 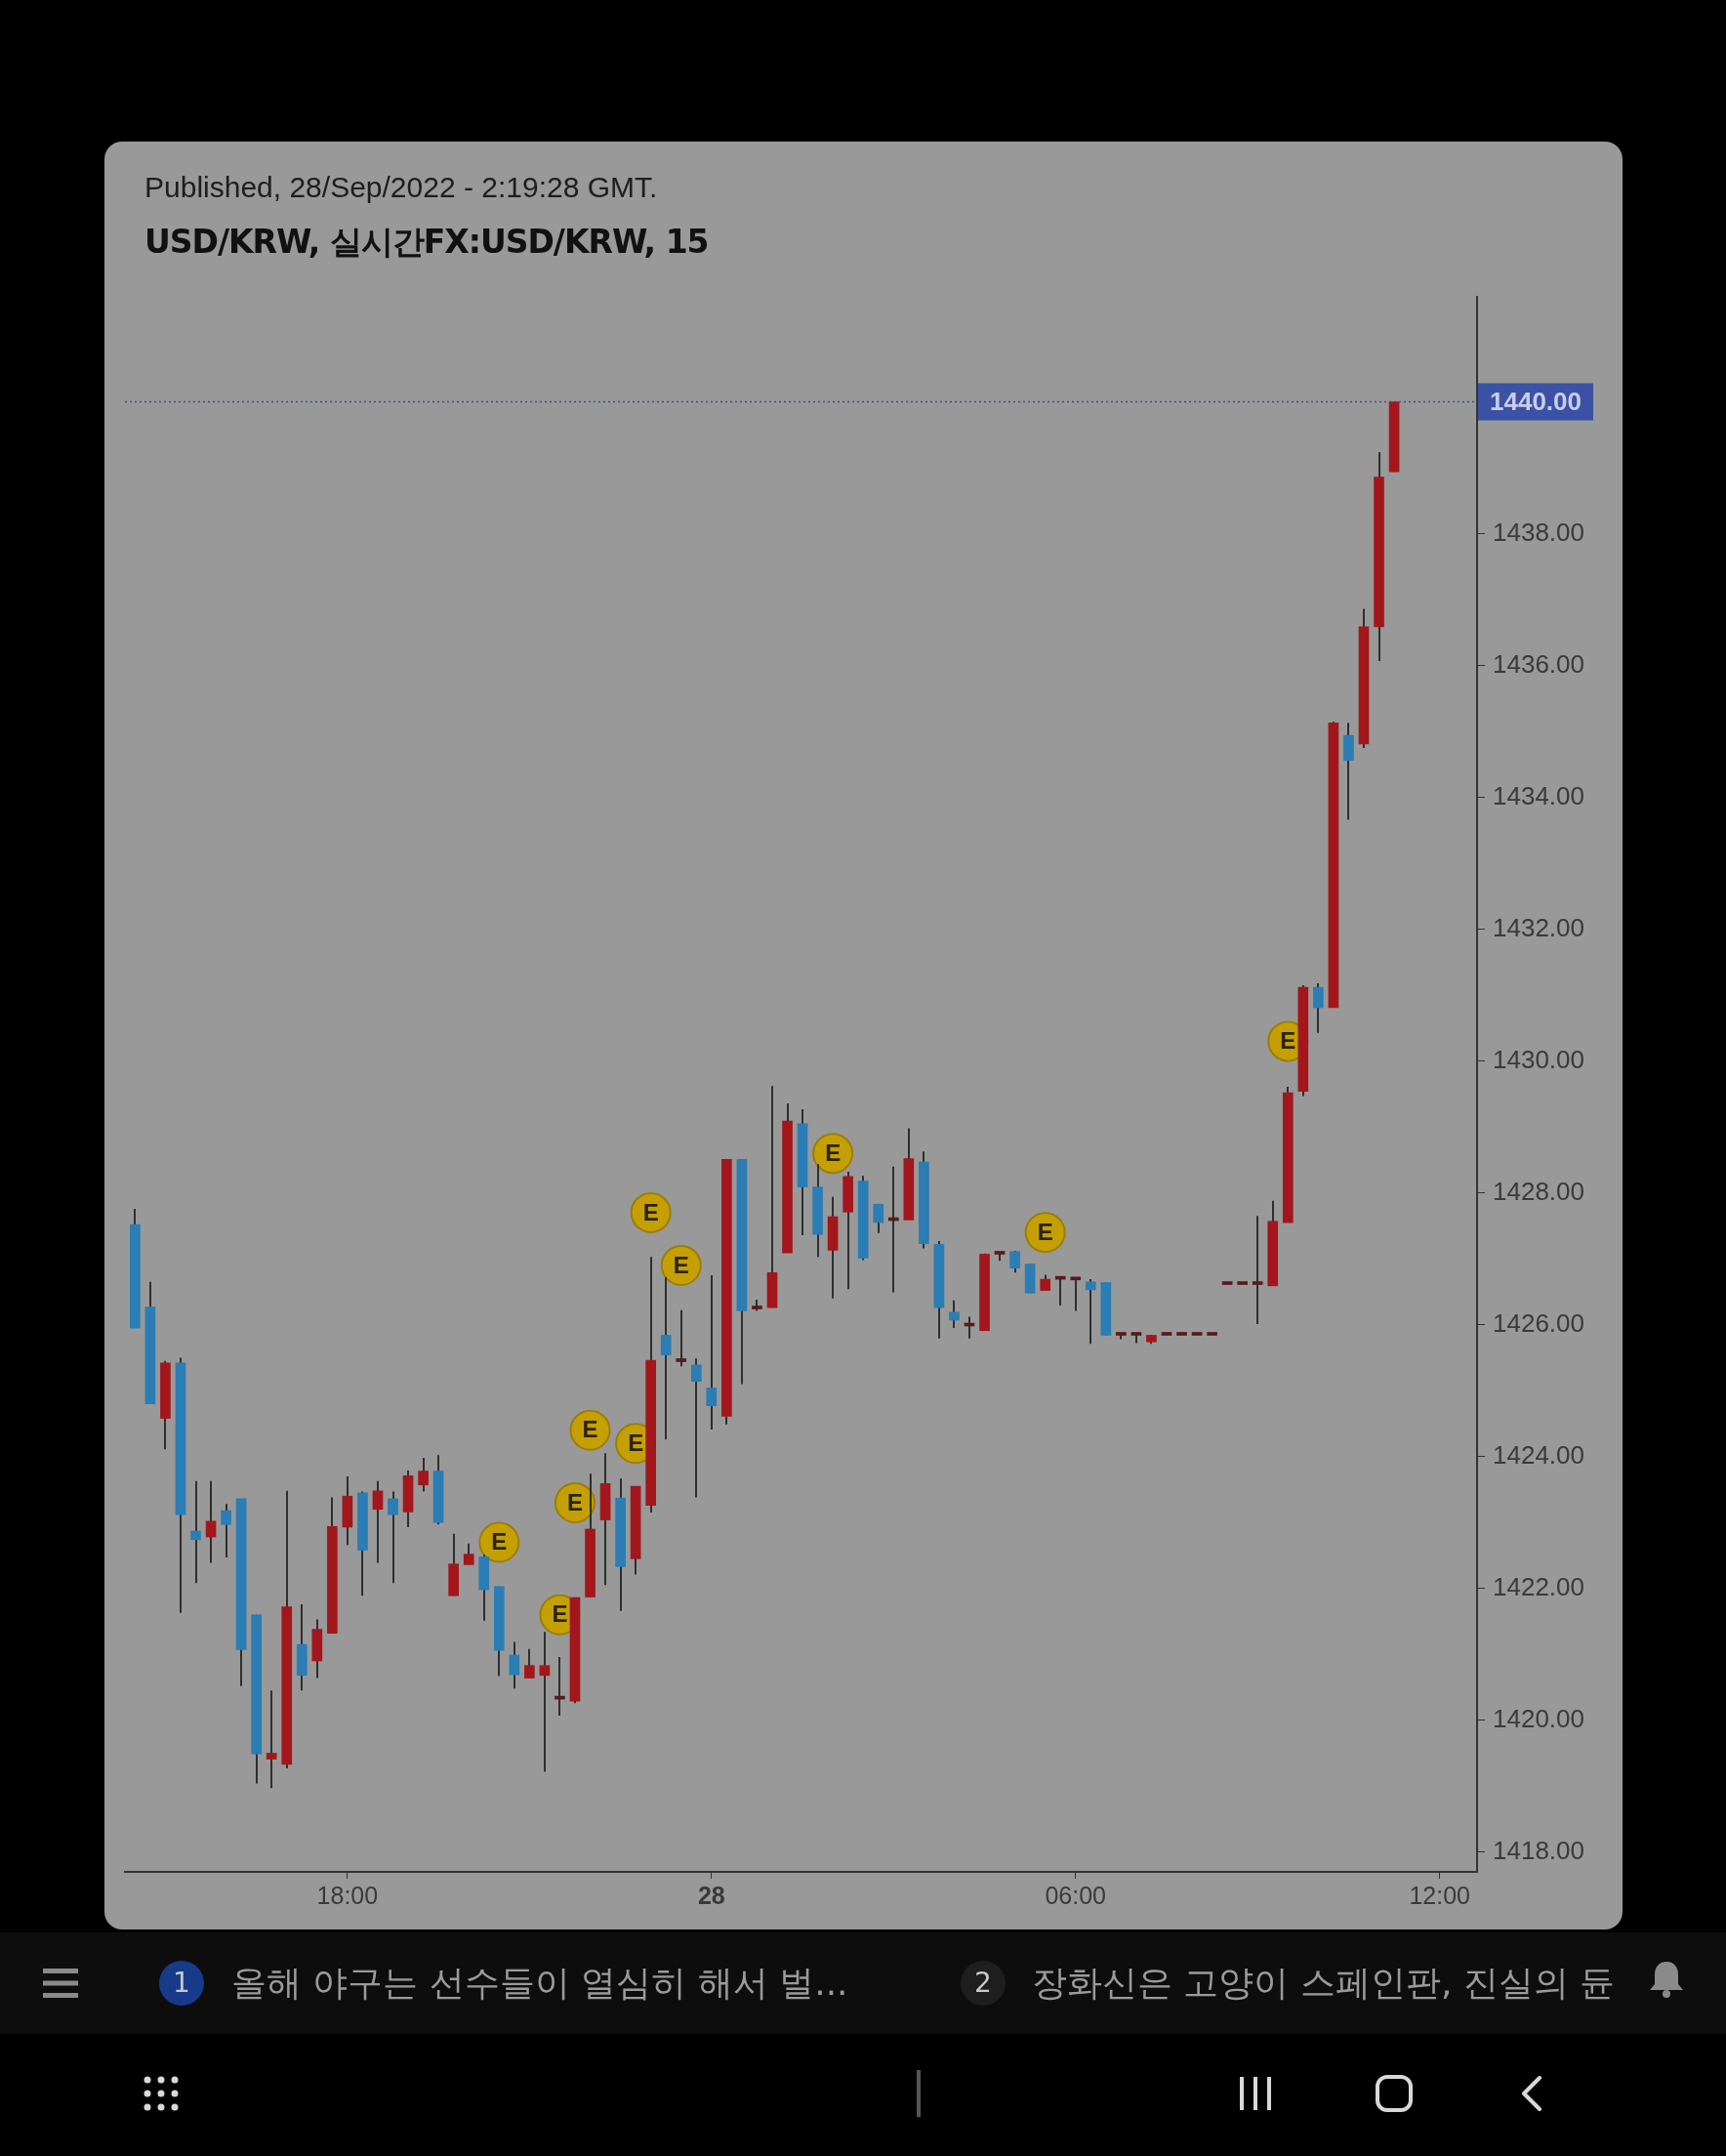 What do you see at coordinates (1538, 795) in the screenshot?
I see `y-tick-label: 1434.00` at bounding box center [1538, 795].